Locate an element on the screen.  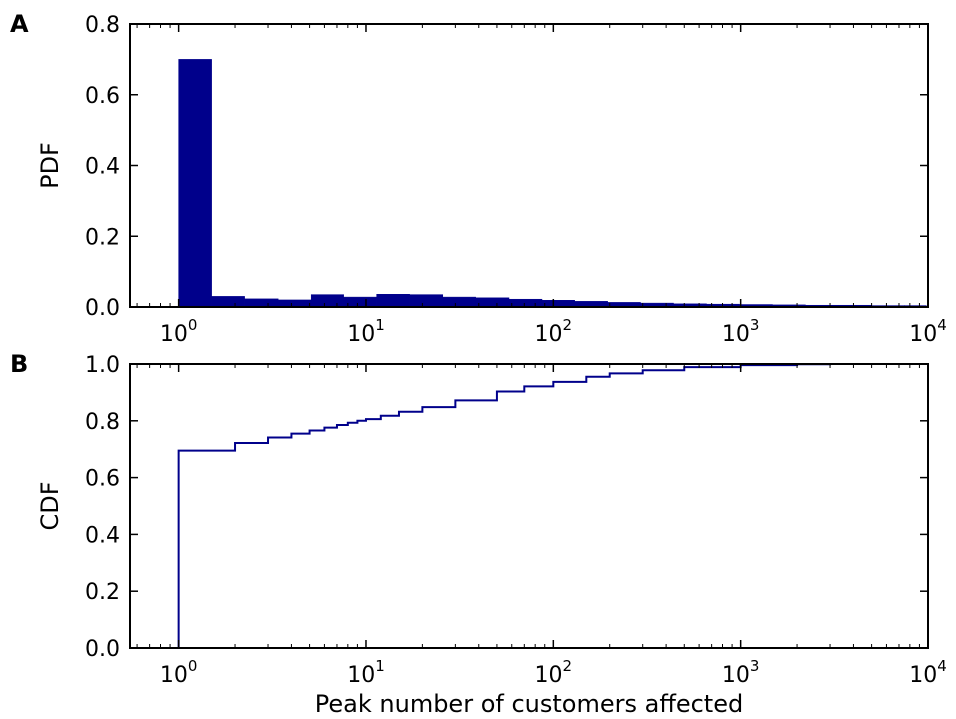
panel-letter-a: A is located at coordinates (19, 24).